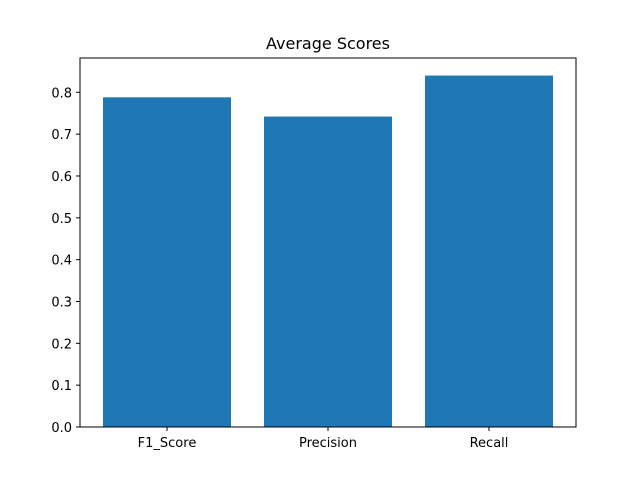  Describe the element at coordinates (489, 251) in the screenshot. I see `bar-recall` at that location.